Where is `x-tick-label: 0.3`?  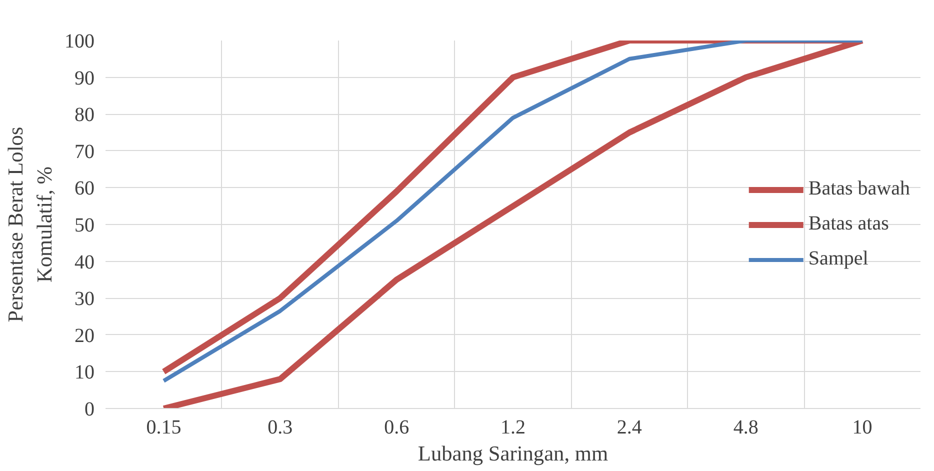 x-tick-label: 0.3 is located at coordinates (280, 427).